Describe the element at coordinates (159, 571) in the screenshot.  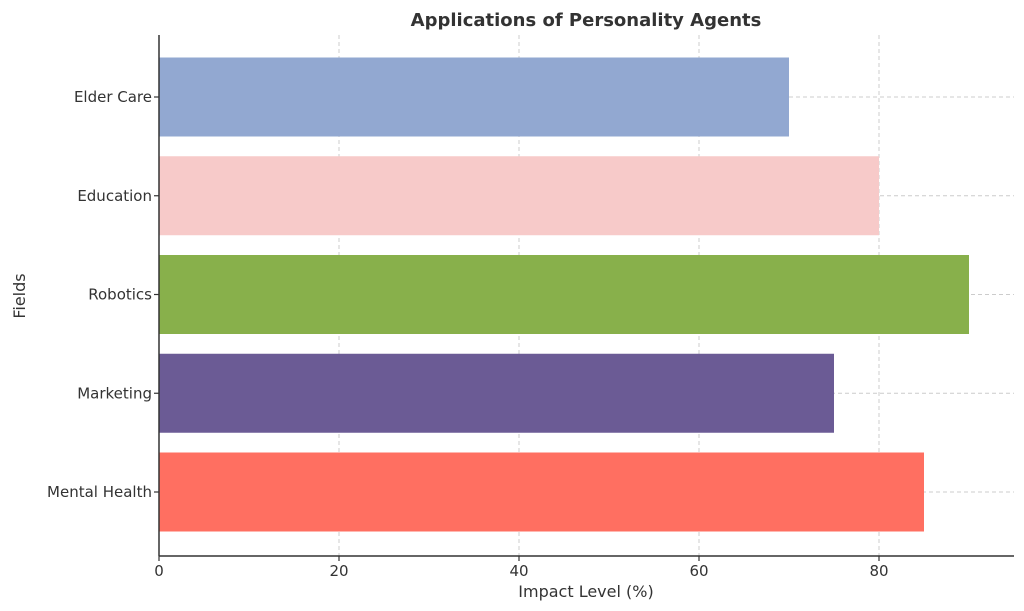
I see `x-tick-label: 0` at that location.